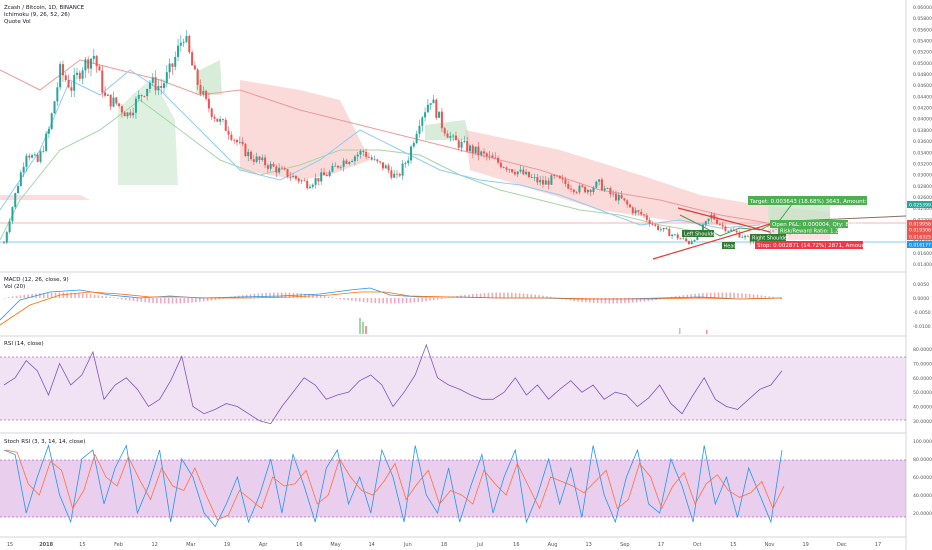  What do you see at coordinates (191, 545) in the screenshot?
I see `time-tick-label: Mar` at bounding box center [191, 545].